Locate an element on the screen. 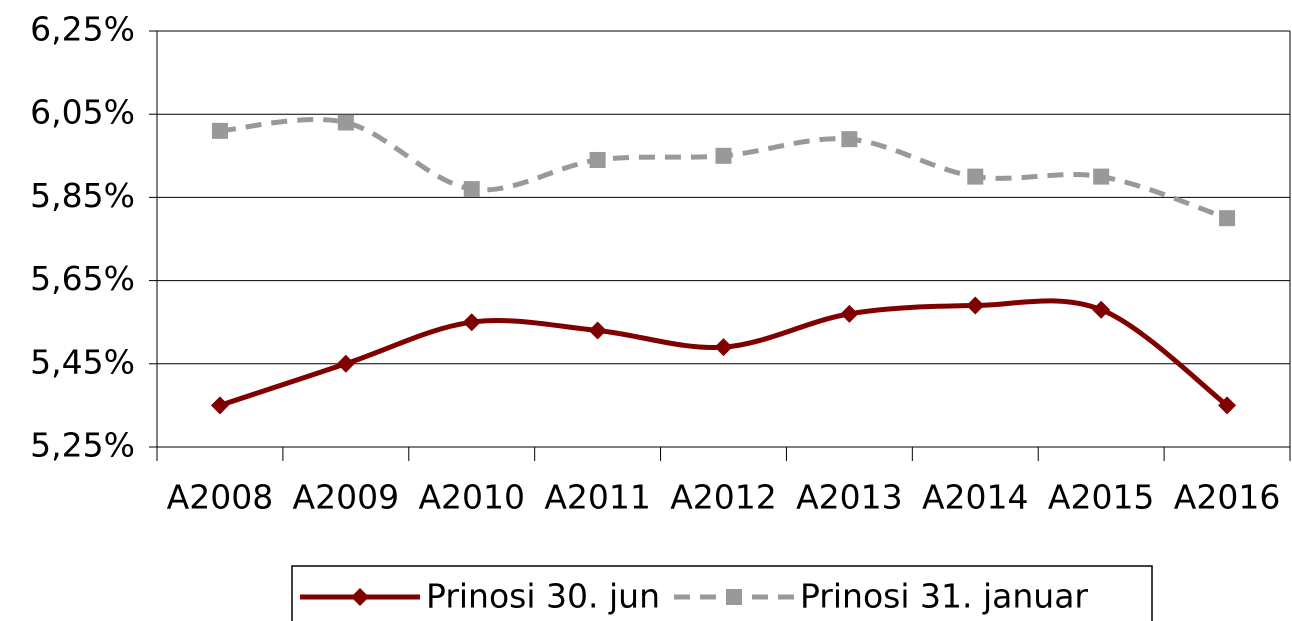 The width and height of the screenshot is (1292, 621). y-tick-label: 6,25% is located at coordinates (82, 29).